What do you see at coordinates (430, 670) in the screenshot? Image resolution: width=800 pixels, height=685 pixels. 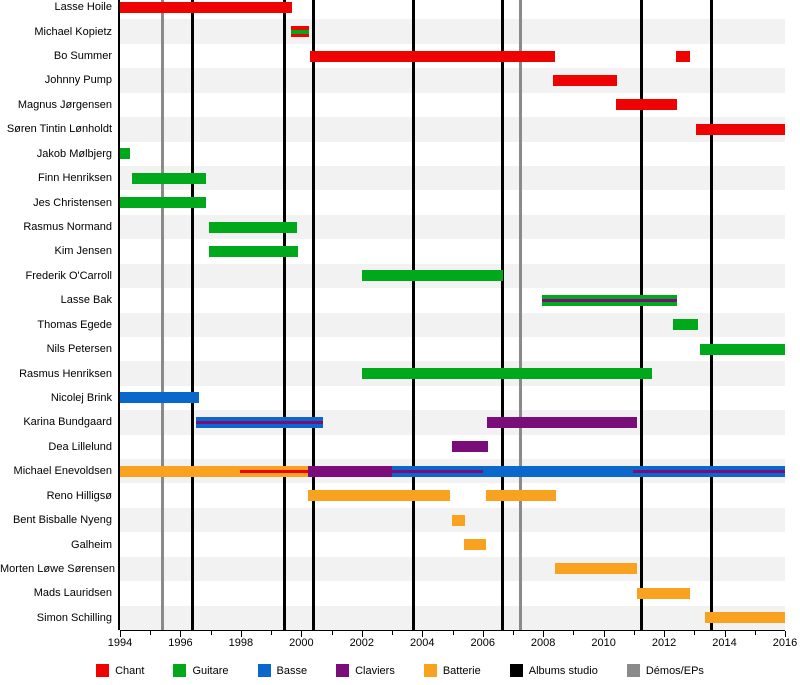 I see `batterie-legend-swatch` at bounding box center [430, 670].